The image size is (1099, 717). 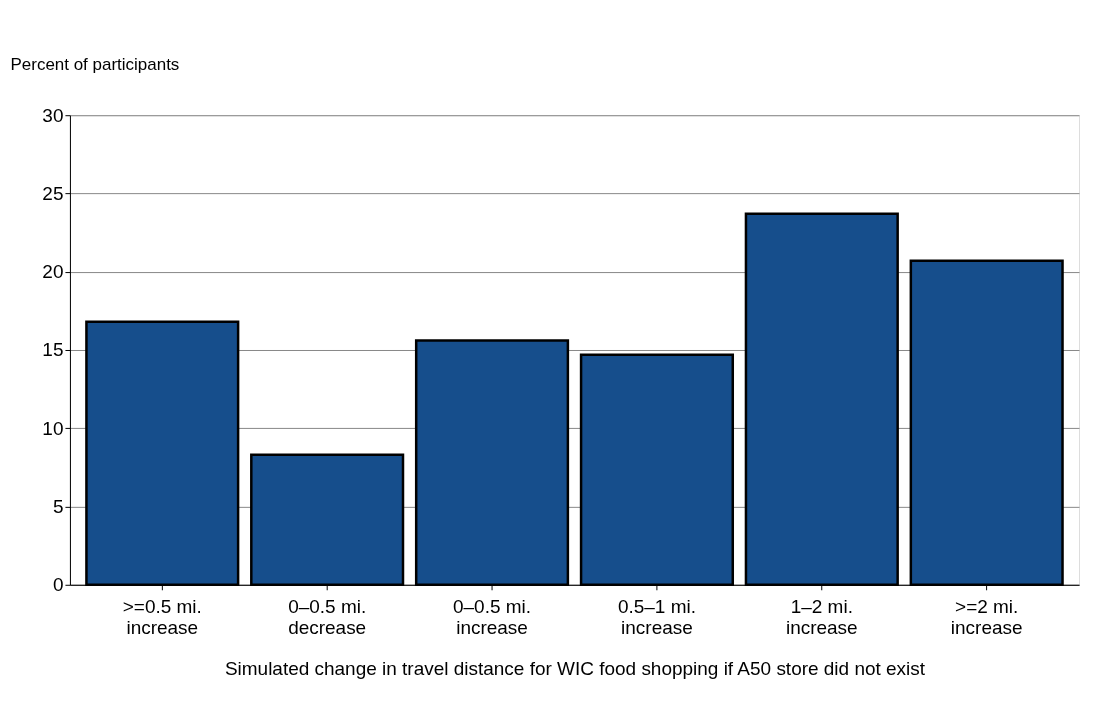 What do you see at coordinates (58, 585) in the screenshot?
I see `y-tick-label: 0` at bounding box center [58, 585].